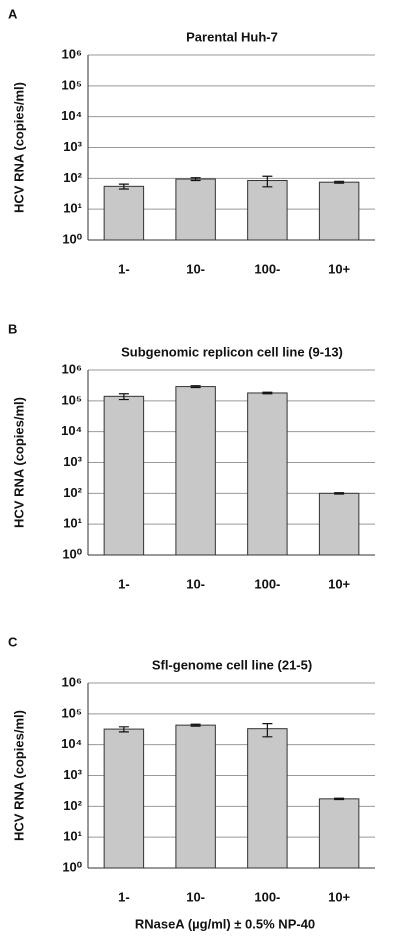  I want to click on panel-label: B, so click(12, 328).